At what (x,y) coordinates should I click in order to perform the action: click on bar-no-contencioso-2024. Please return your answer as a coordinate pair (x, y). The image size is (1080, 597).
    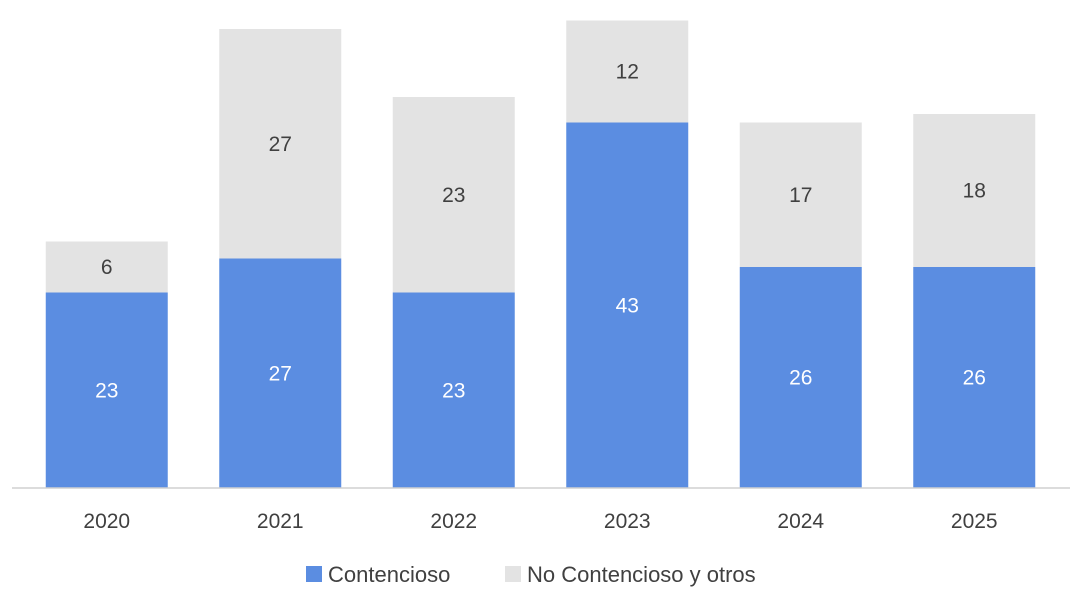
    Looking at the image, I should click on (800, 194).